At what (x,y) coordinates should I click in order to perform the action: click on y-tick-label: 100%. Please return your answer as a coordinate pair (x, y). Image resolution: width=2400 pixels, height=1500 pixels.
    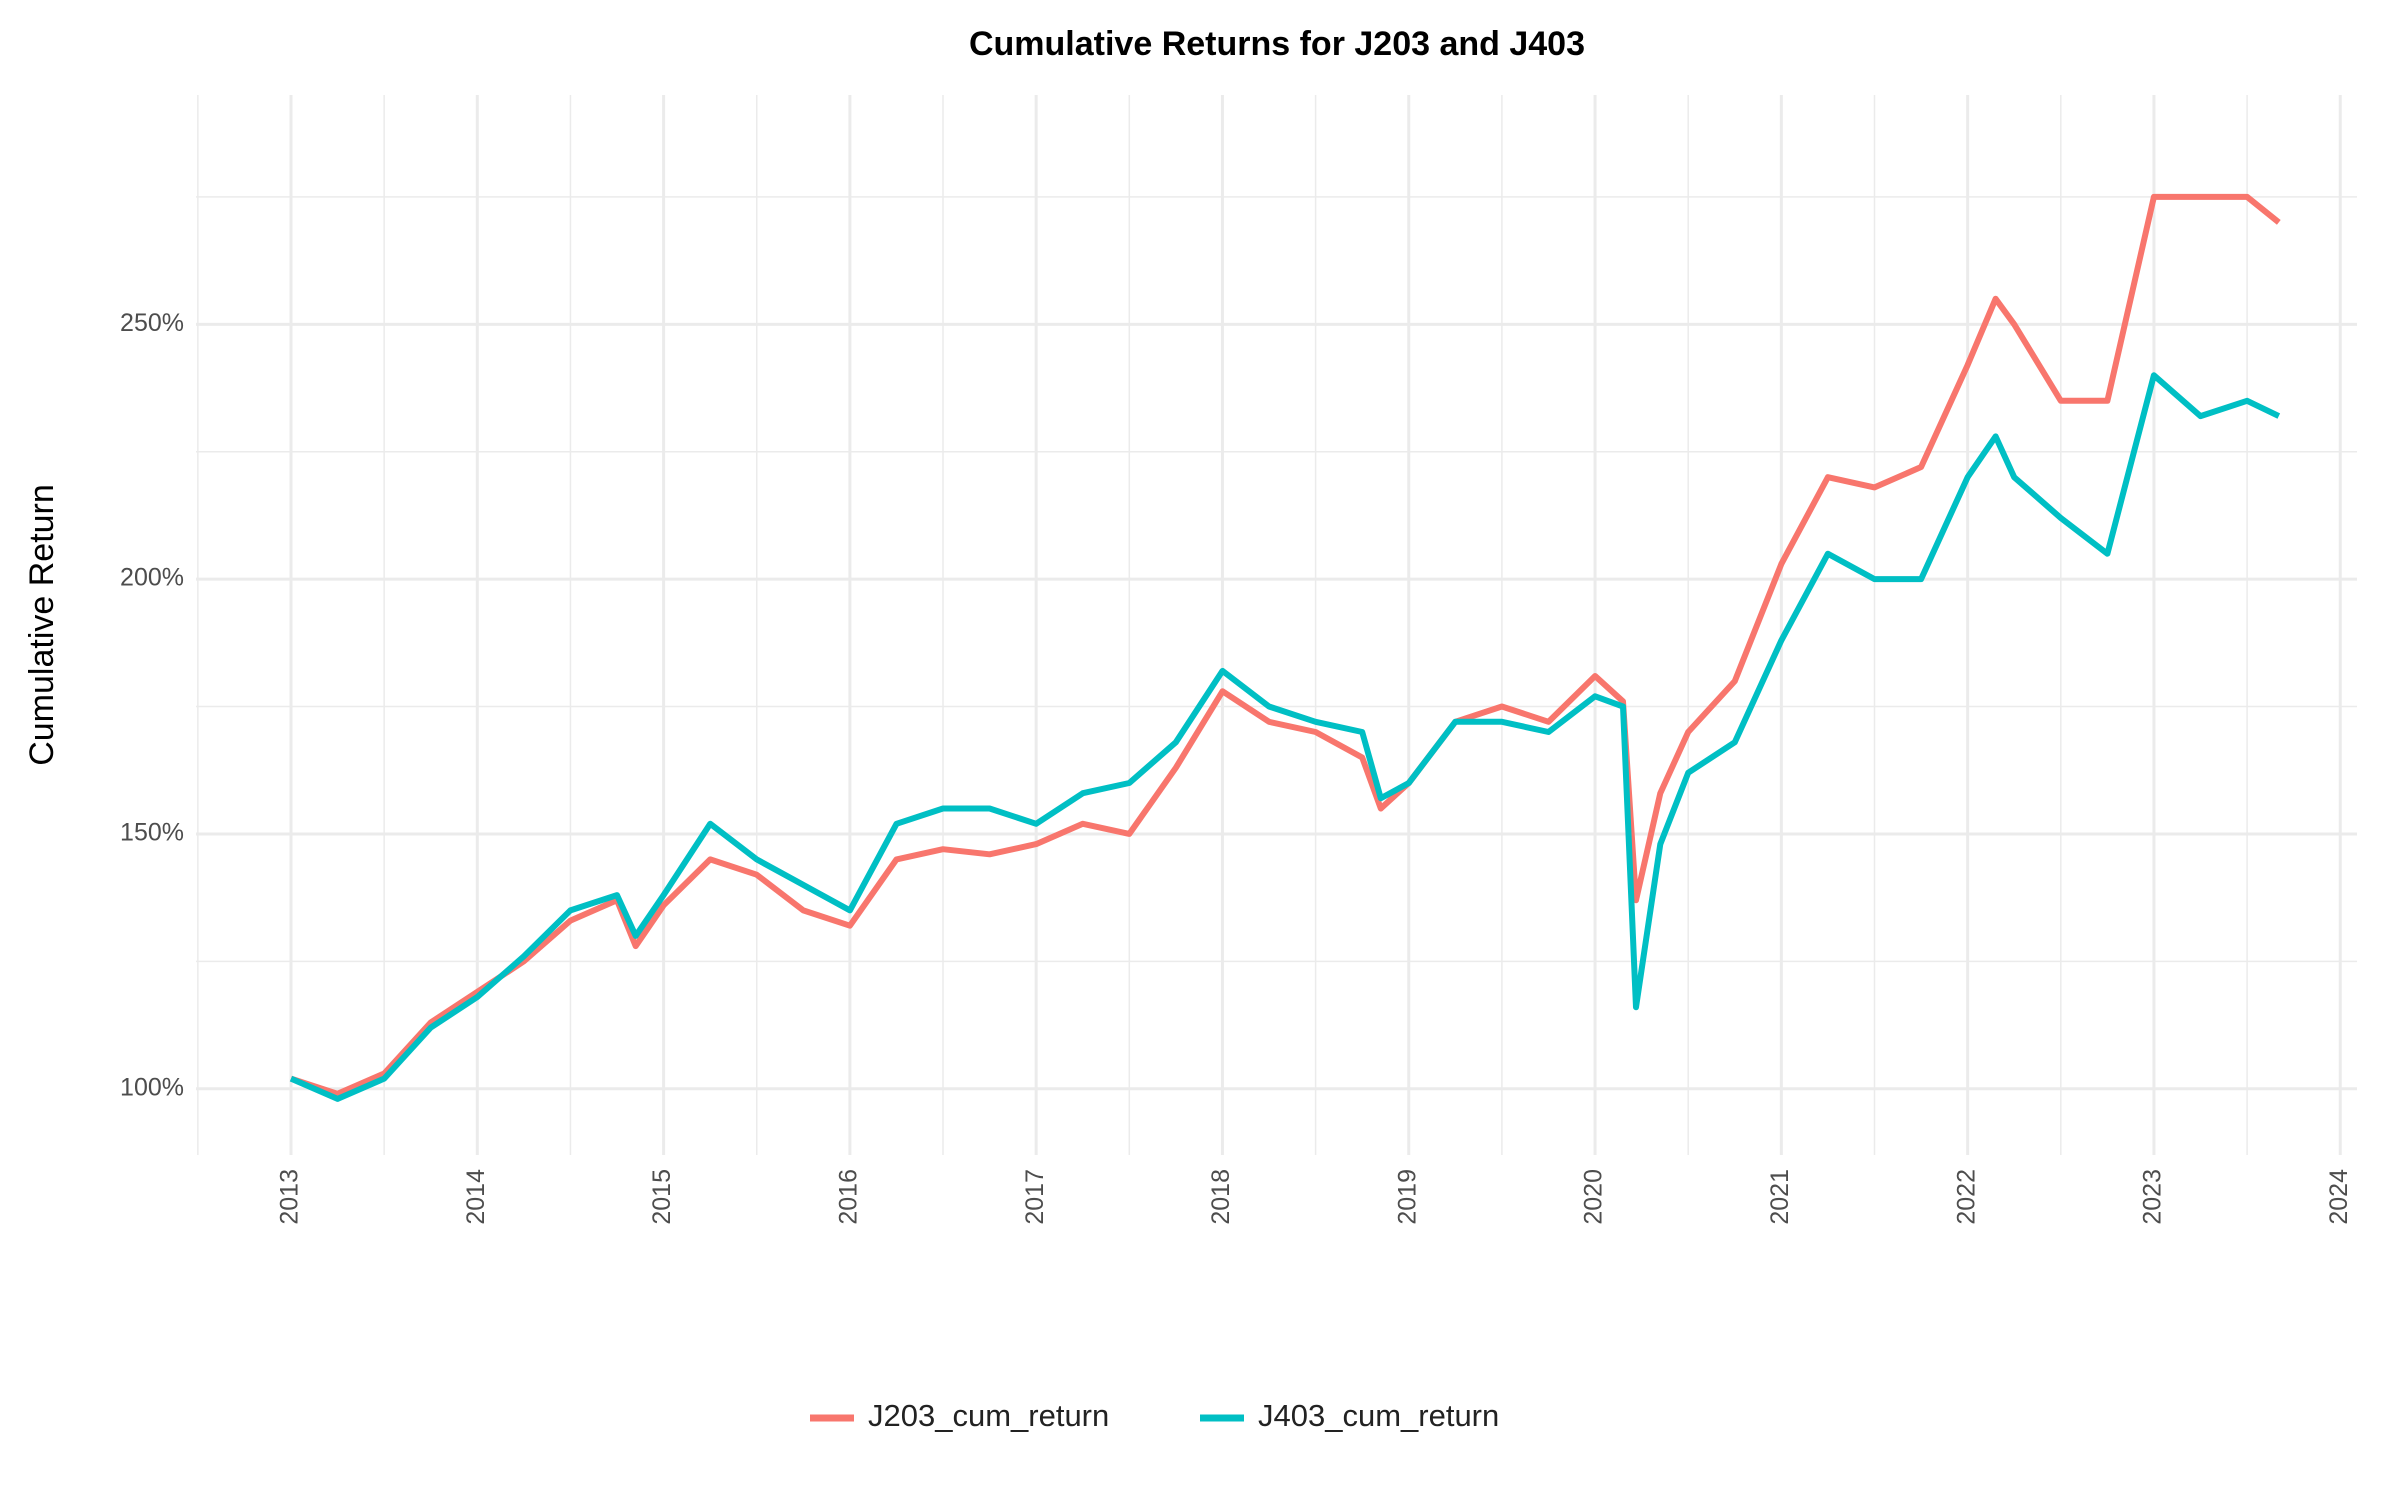
    Looking at the image, I should click on (152, 1087).